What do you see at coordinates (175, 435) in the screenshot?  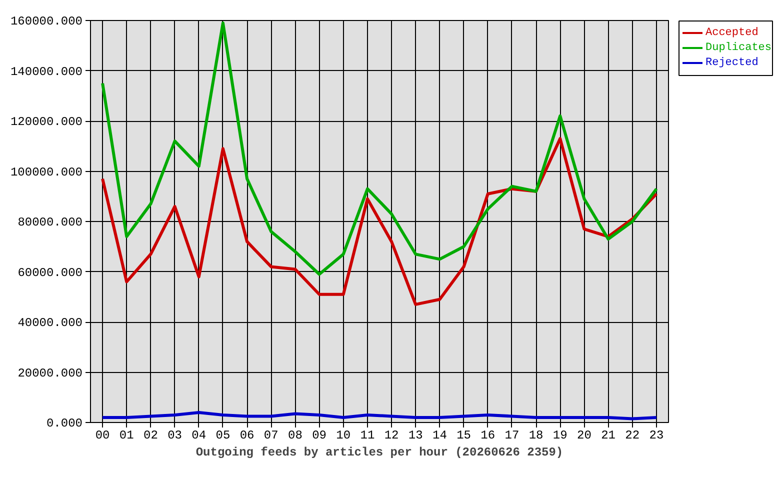 I see `x-tick-label: 03` at bounding box center [175, 435].